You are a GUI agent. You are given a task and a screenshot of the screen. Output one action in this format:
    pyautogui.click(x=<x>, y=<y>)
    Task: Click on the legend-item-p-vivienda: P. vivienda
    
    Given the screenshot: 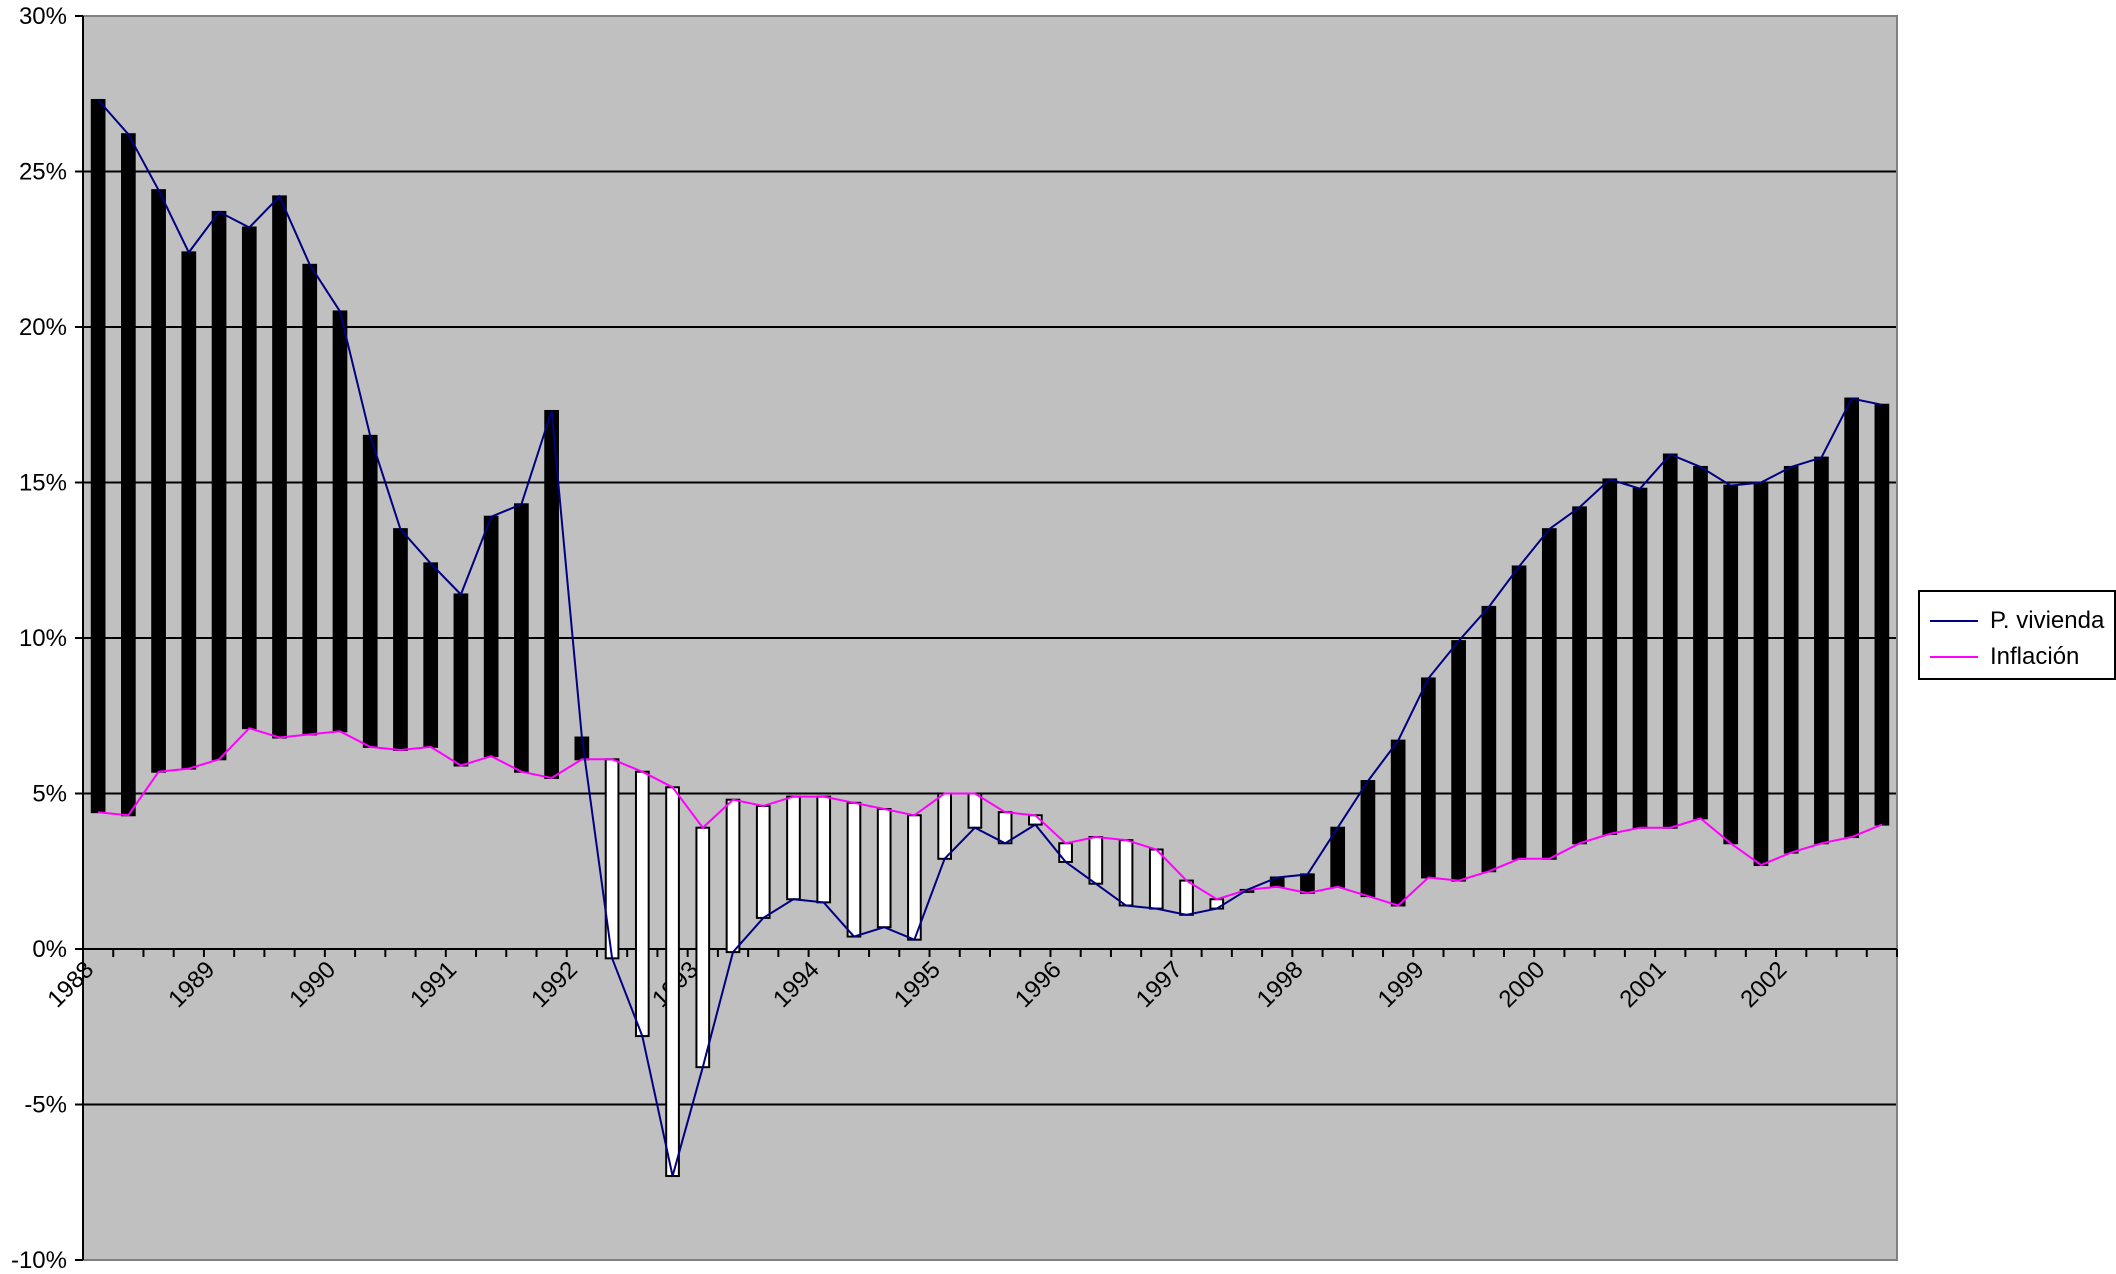 What is the action you would take?
    pyautogui.click(x=2017, y=621)
    